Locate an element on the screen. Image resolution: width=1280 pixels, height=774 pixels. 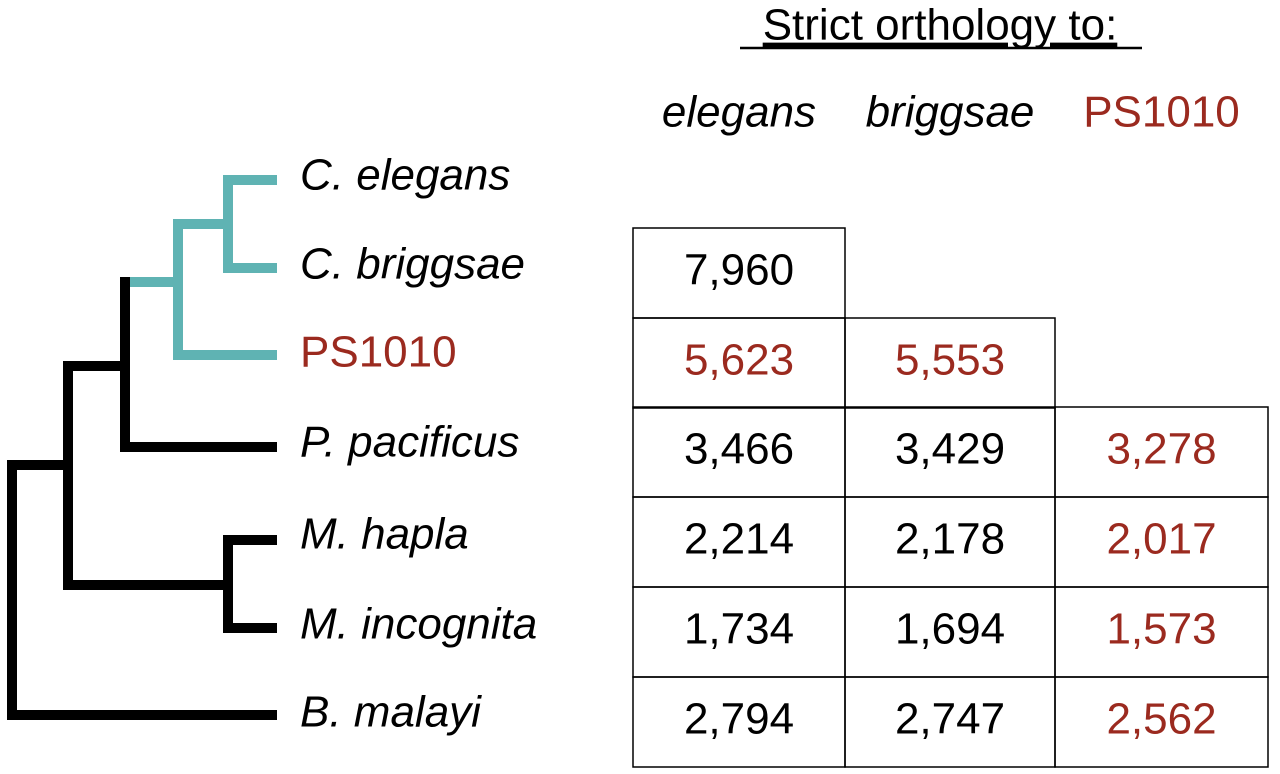
species-label: P. pacificus is located at coordinates (409, 442).